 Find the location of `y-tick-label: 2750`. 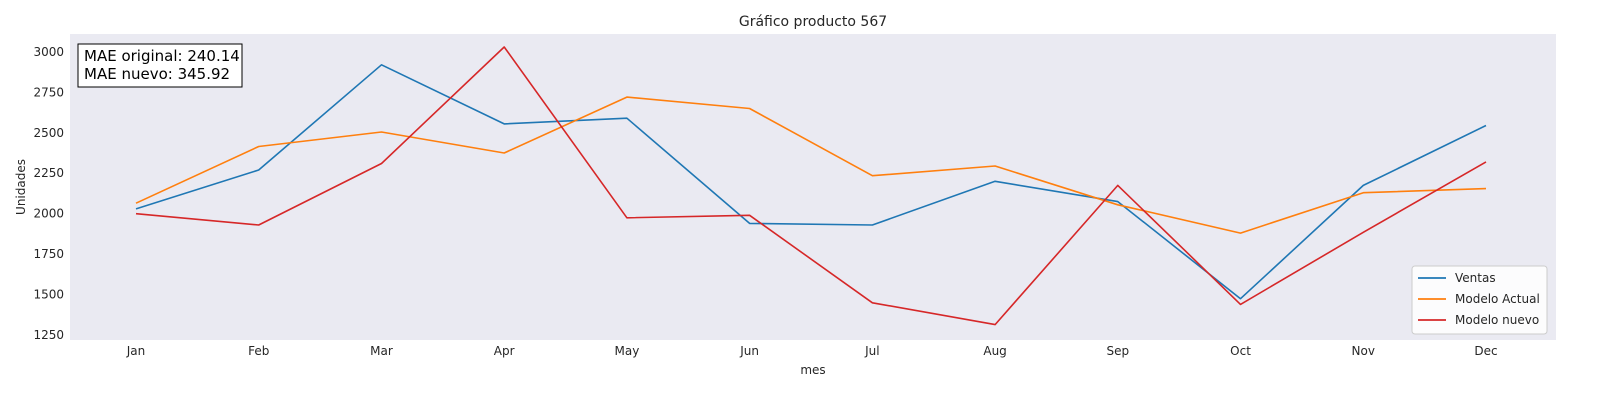

y-tick-label: 2750 is located at coordinates (48, 92).